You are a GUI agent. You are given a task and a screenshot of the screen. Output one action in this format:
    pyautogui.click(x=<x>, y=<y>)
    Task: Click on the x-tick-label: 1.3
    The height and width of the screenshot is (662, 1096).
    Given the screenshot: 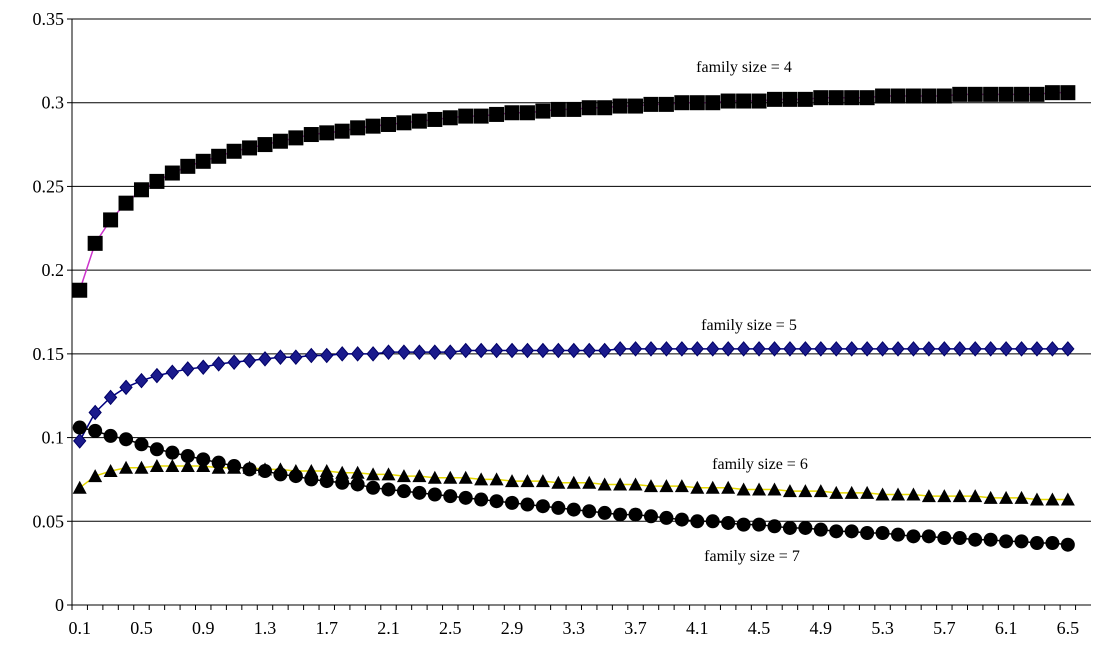 What is the action you would take?
    pyautogui.click(x=265, y=628)
    